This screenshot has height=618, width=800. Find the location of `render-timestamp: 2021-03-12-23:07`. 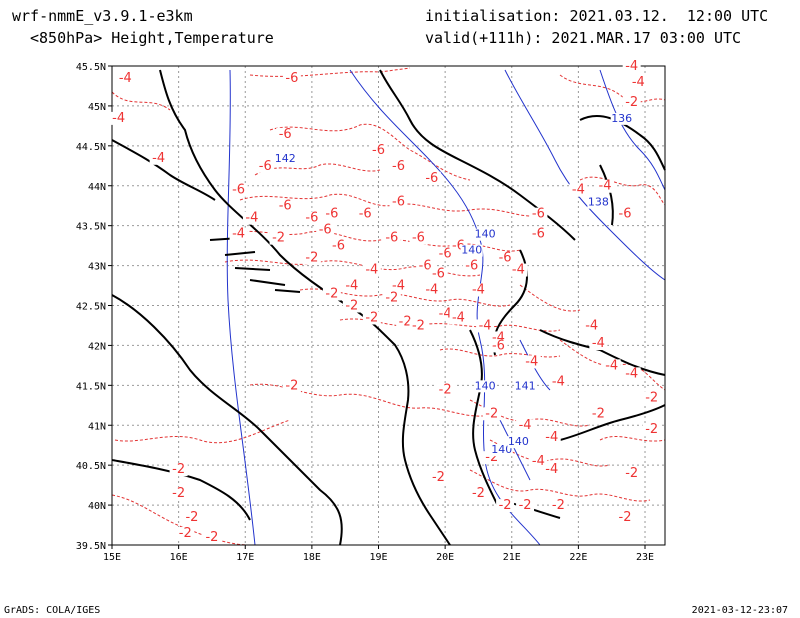

render-timestamp: 2021-03-12-23:07 is located at coordinates (739, 610).